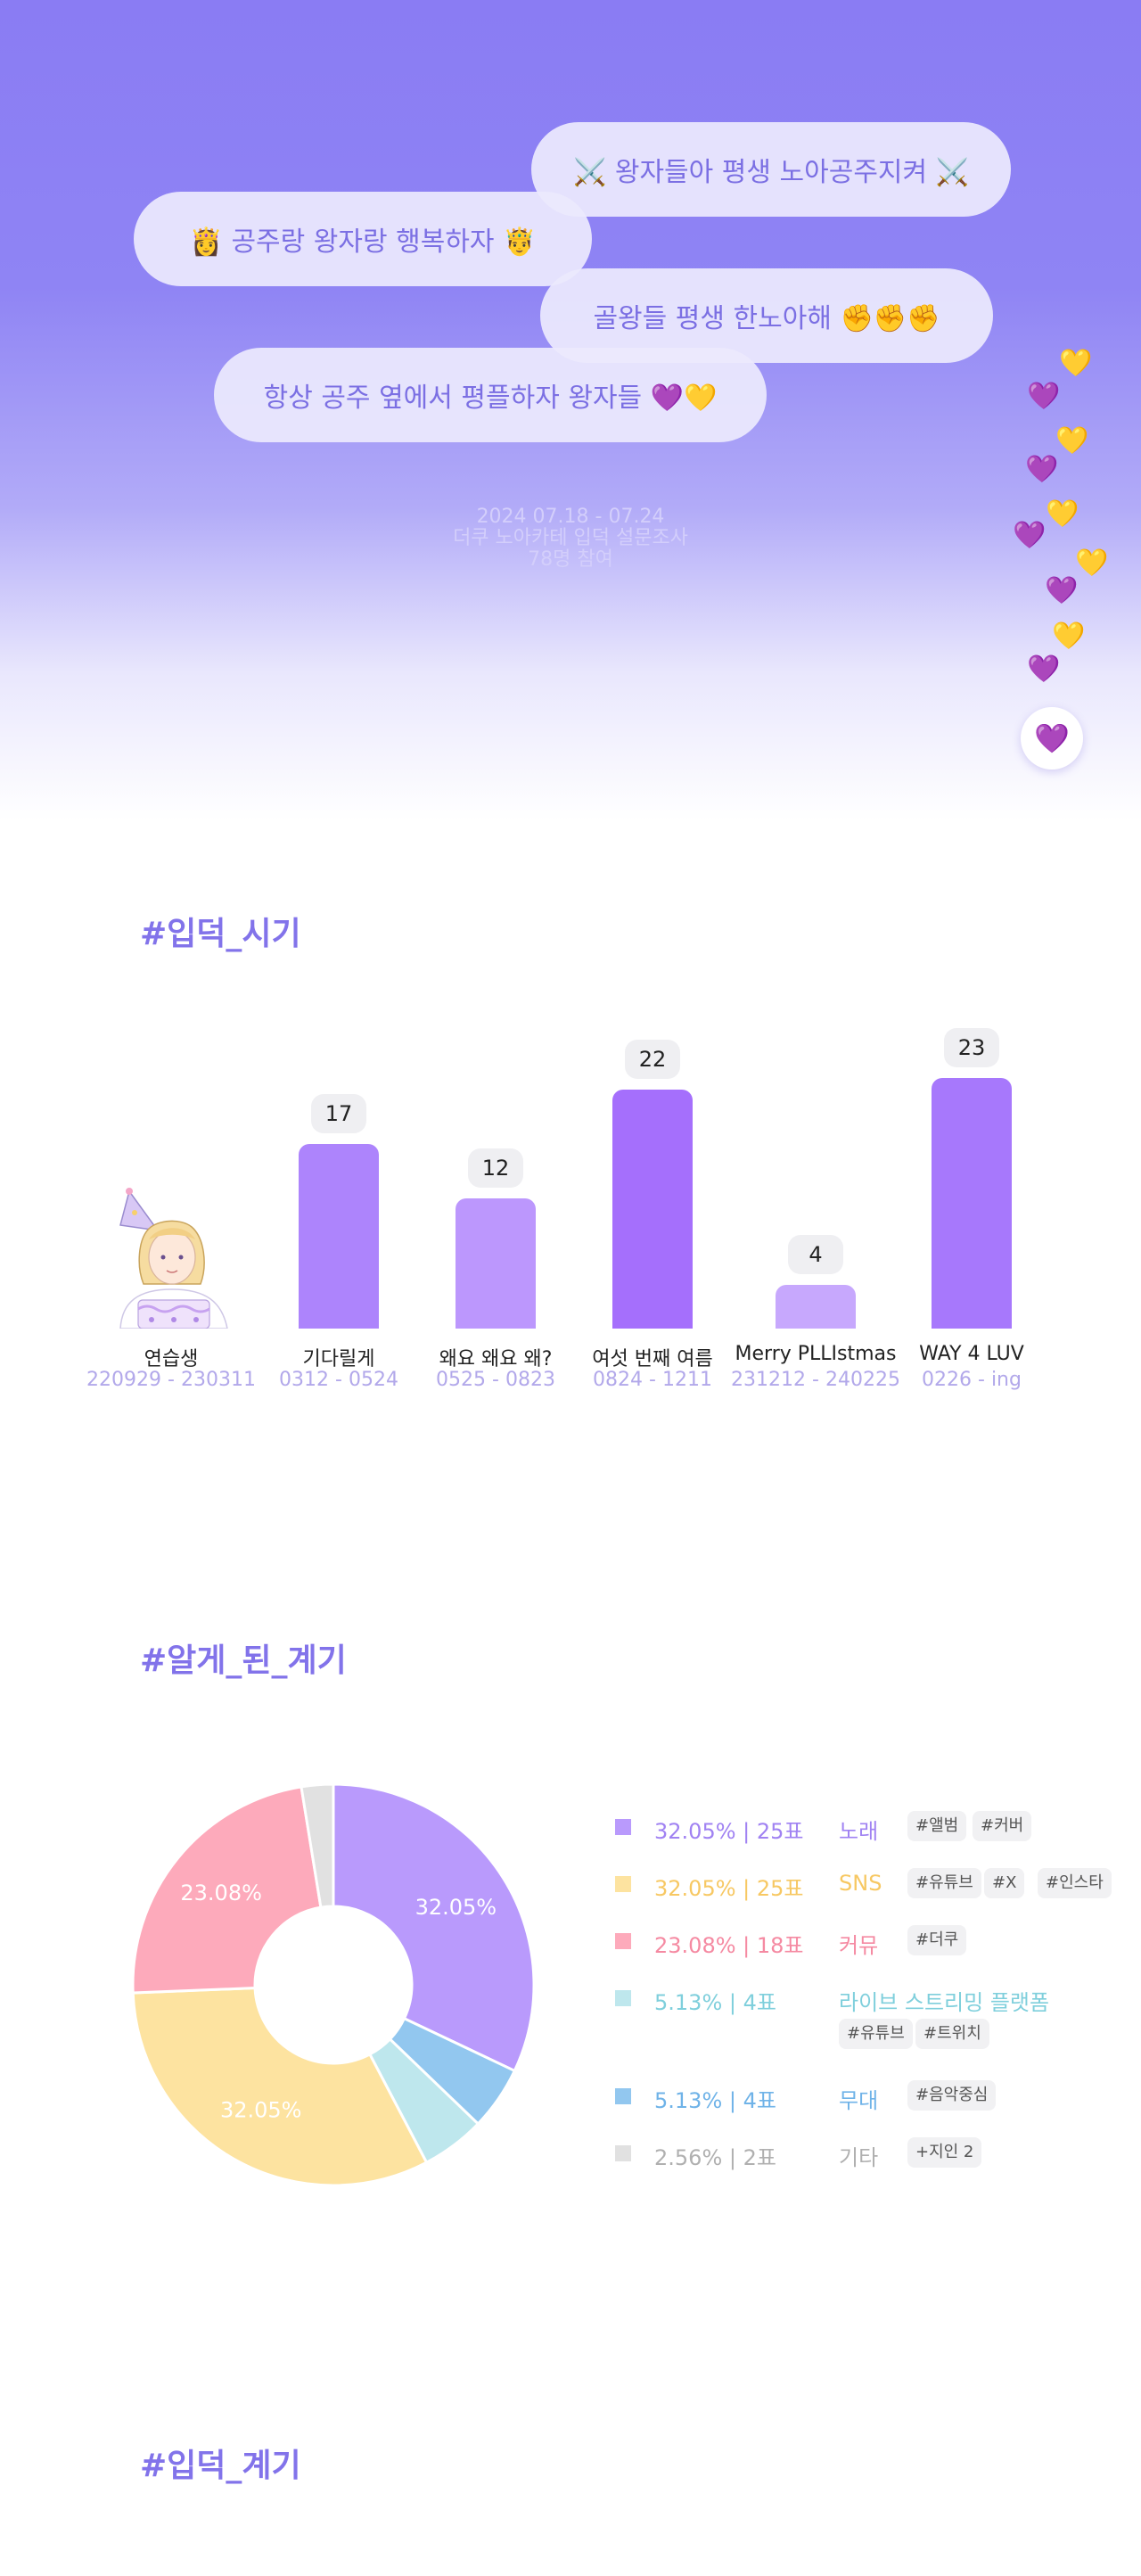 The height and width of the screenshot is (2576, 1141). I want to click on legend-item: 32.05% | 25표 노래 #앨범 #커버, so click(862, 1826).